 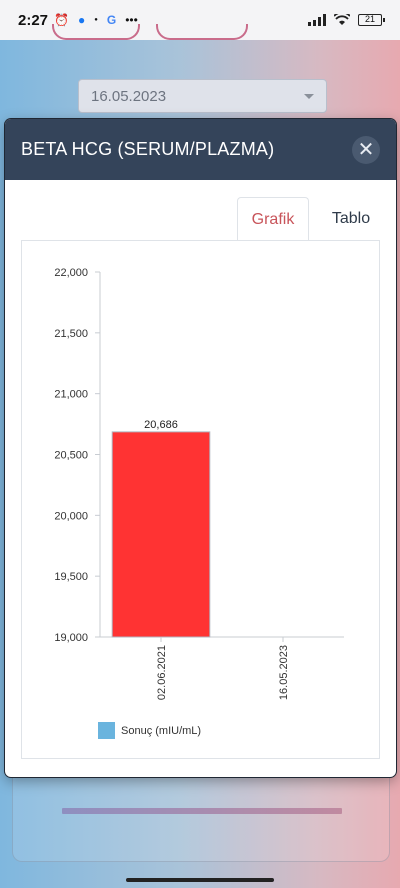 What do you see at coordinates (71, 456) in the screenshot?
I see `y-tick-label: 20,500` at bounding box center [71, 456].